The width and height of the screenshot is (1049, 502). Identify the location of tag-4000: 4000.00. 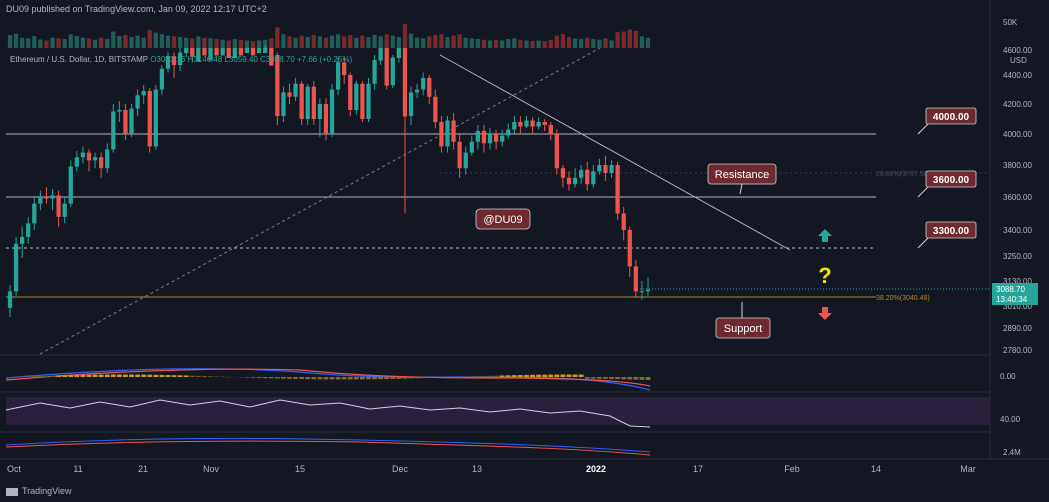
(947, 121).